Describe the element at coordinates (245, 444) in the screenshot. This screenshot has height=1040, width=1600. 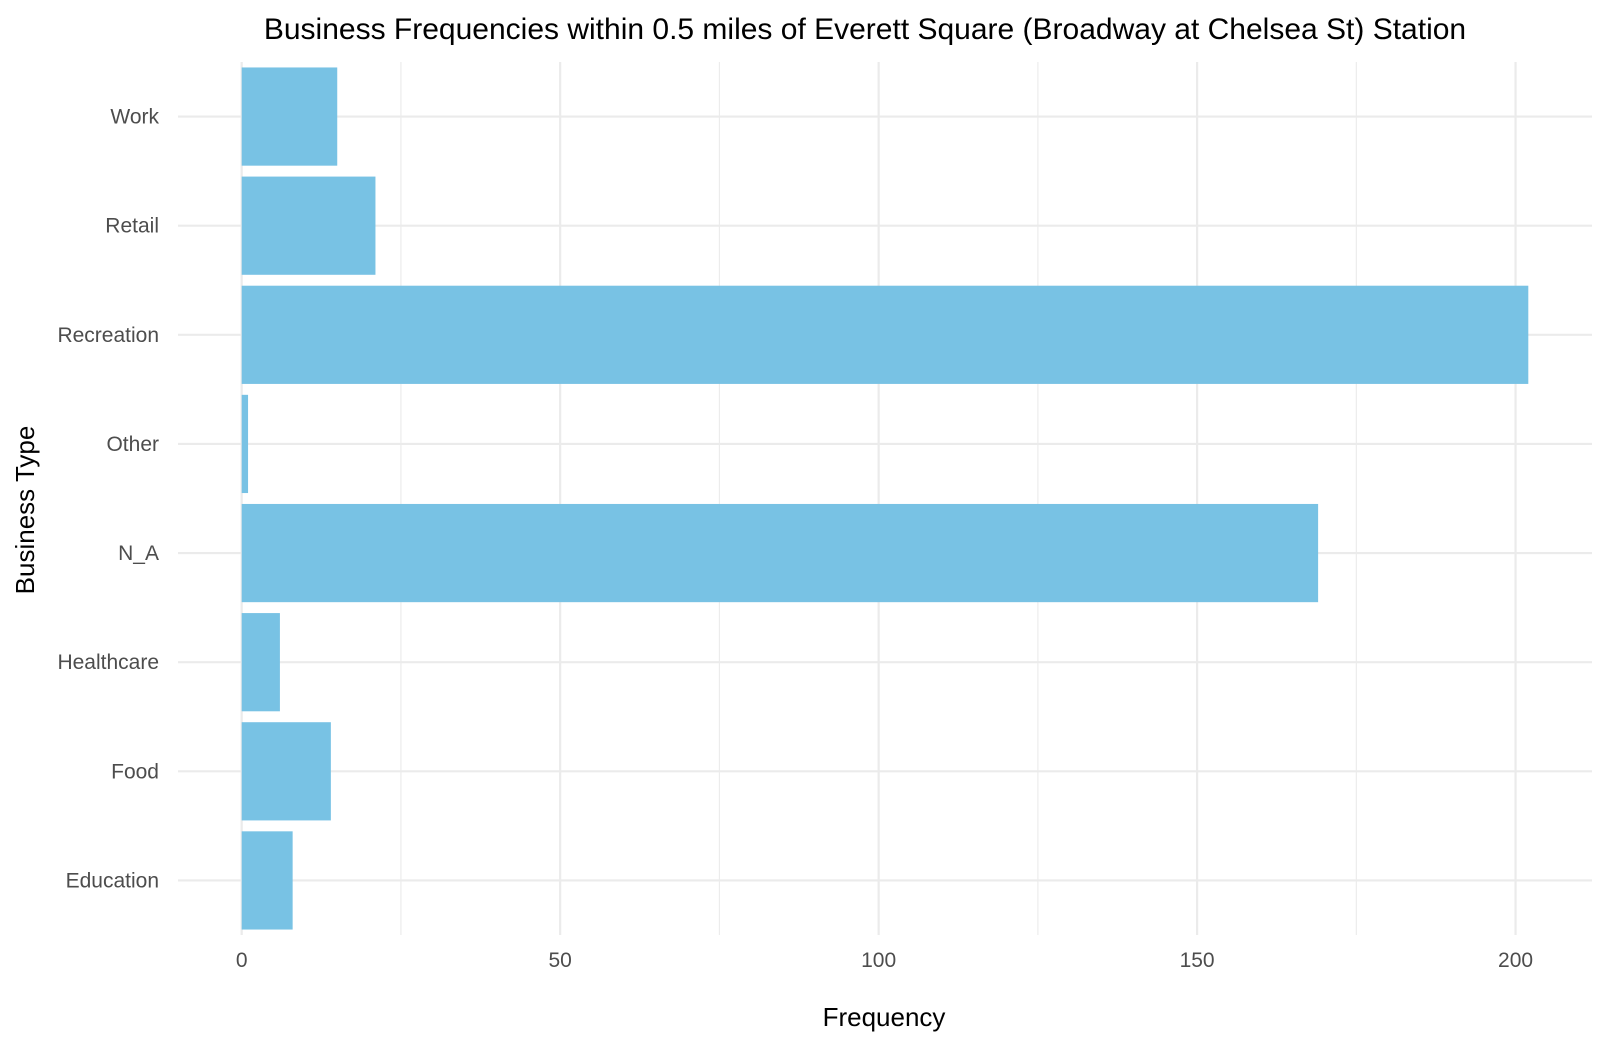
I see `bar-other` at that location.